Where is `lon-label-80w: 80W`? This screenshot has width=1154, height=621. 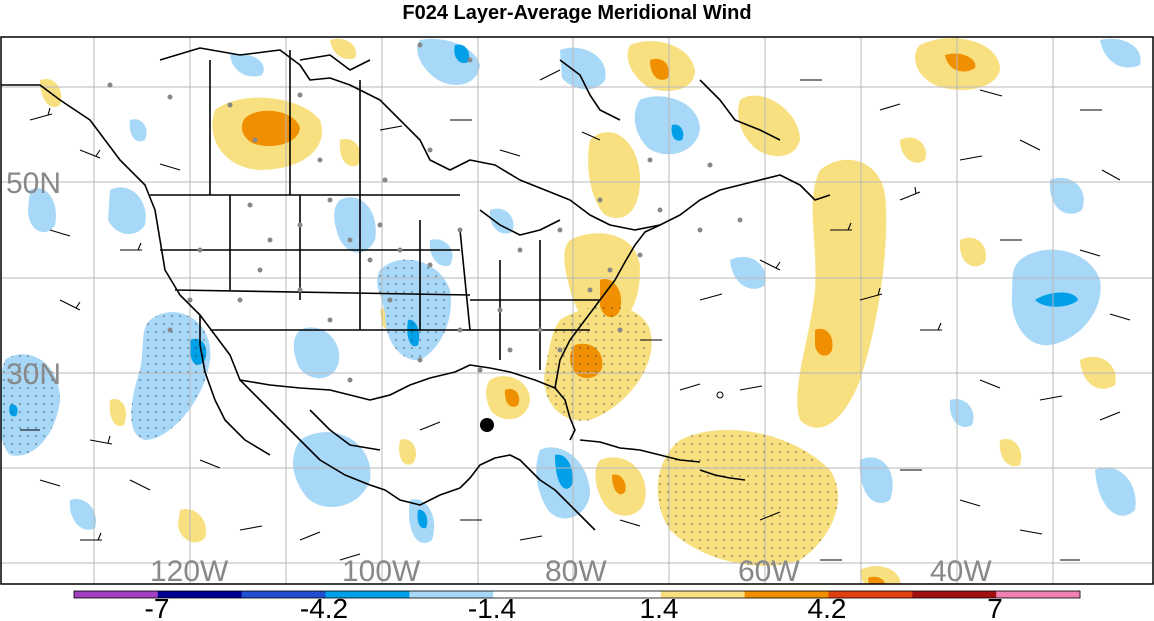
lon-label-80w: 80W is located at coordinates (576, 571).